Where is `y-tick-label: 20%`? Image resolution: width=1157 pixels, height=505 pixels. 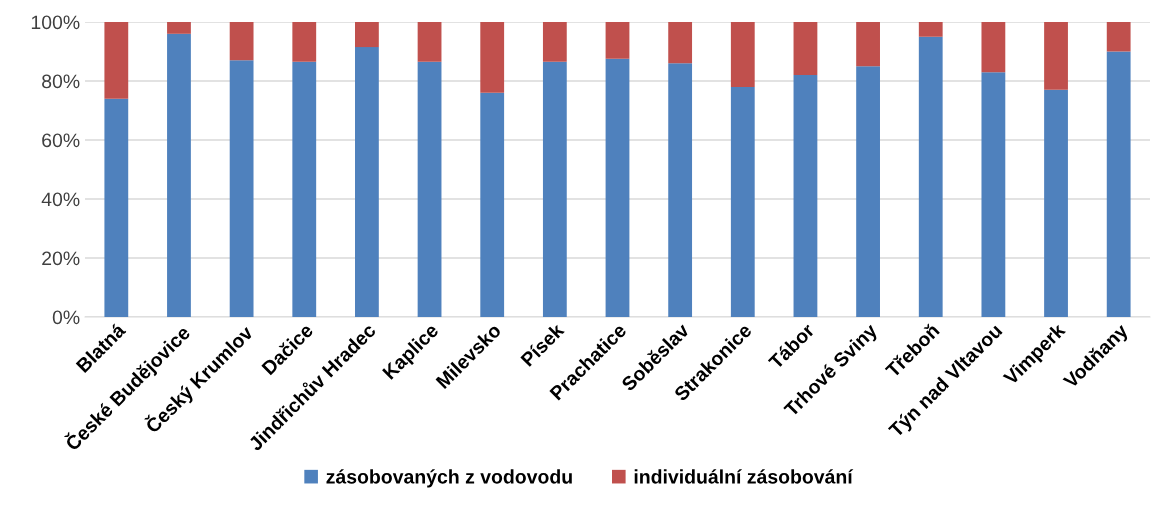
y-tick-label: 20% is located at coordinates (61, 258).